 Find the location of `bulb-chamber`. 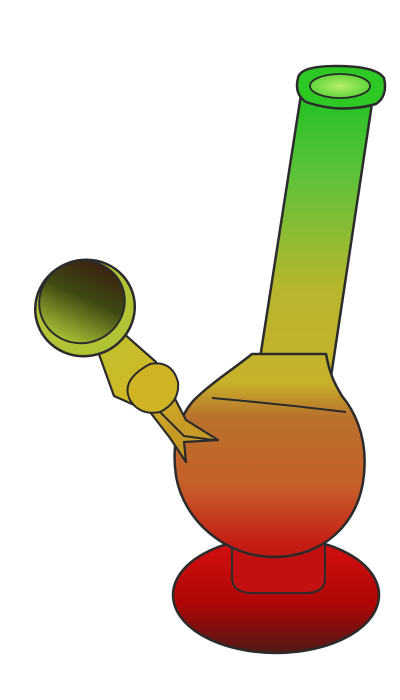

bulb-chamber is located at coordinates (269, 455).